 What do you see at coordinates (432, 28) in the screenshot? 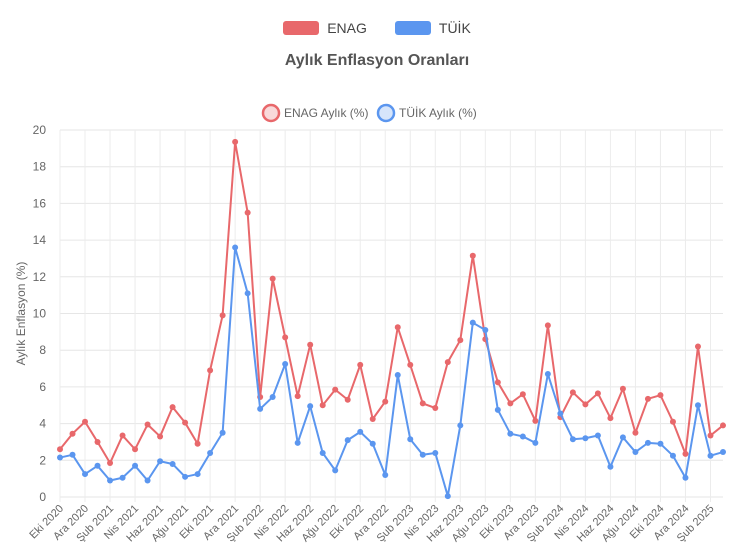
I see `toggle-tuik: TÜİK` at bounding box center [432, 28].